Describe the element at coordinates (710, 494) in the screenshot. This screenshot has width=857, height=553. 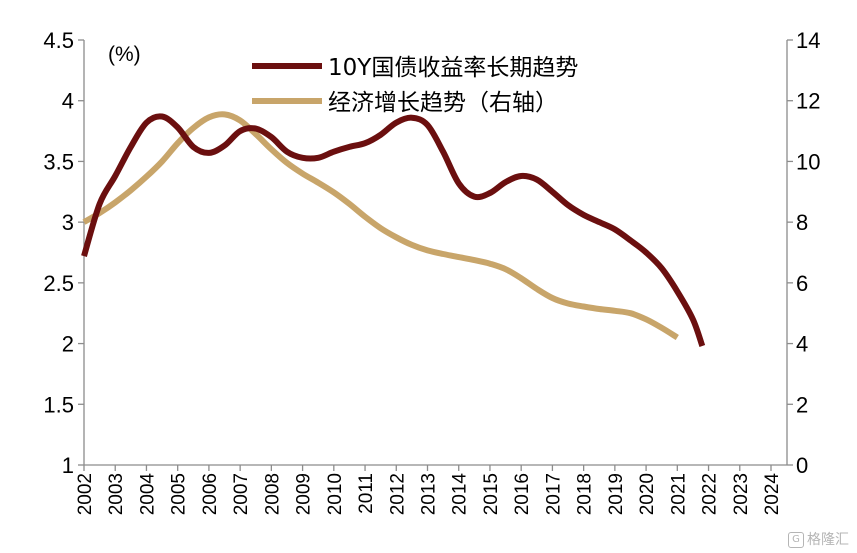
I see `x-tick-label: 2022` at that location.